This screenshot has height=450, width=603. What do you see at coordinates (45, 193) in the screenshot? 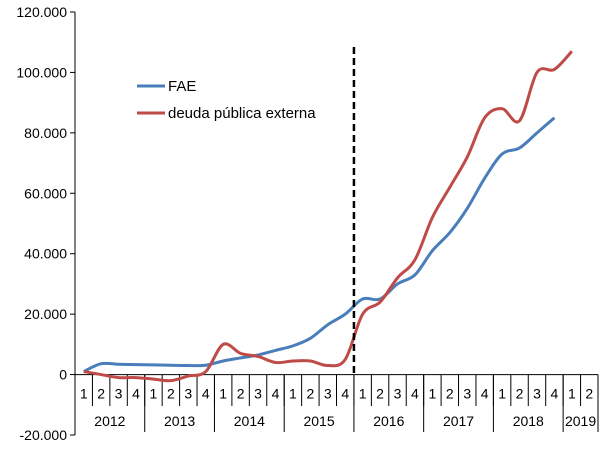
I see `y-tick-label: 60.000` at bounding box center [45, 193].